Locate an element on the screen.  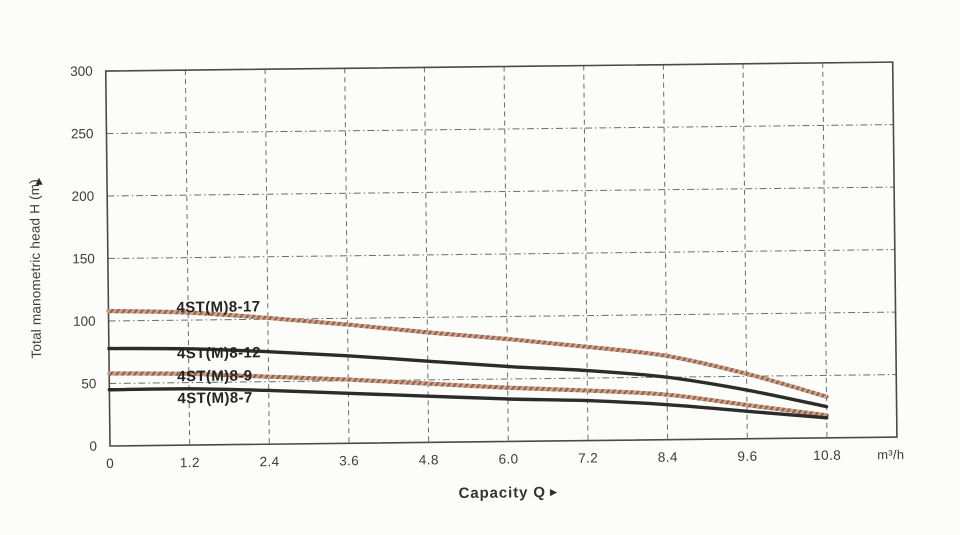
x-axis-arrow-icon: ► is located at coordinates (553, 492).